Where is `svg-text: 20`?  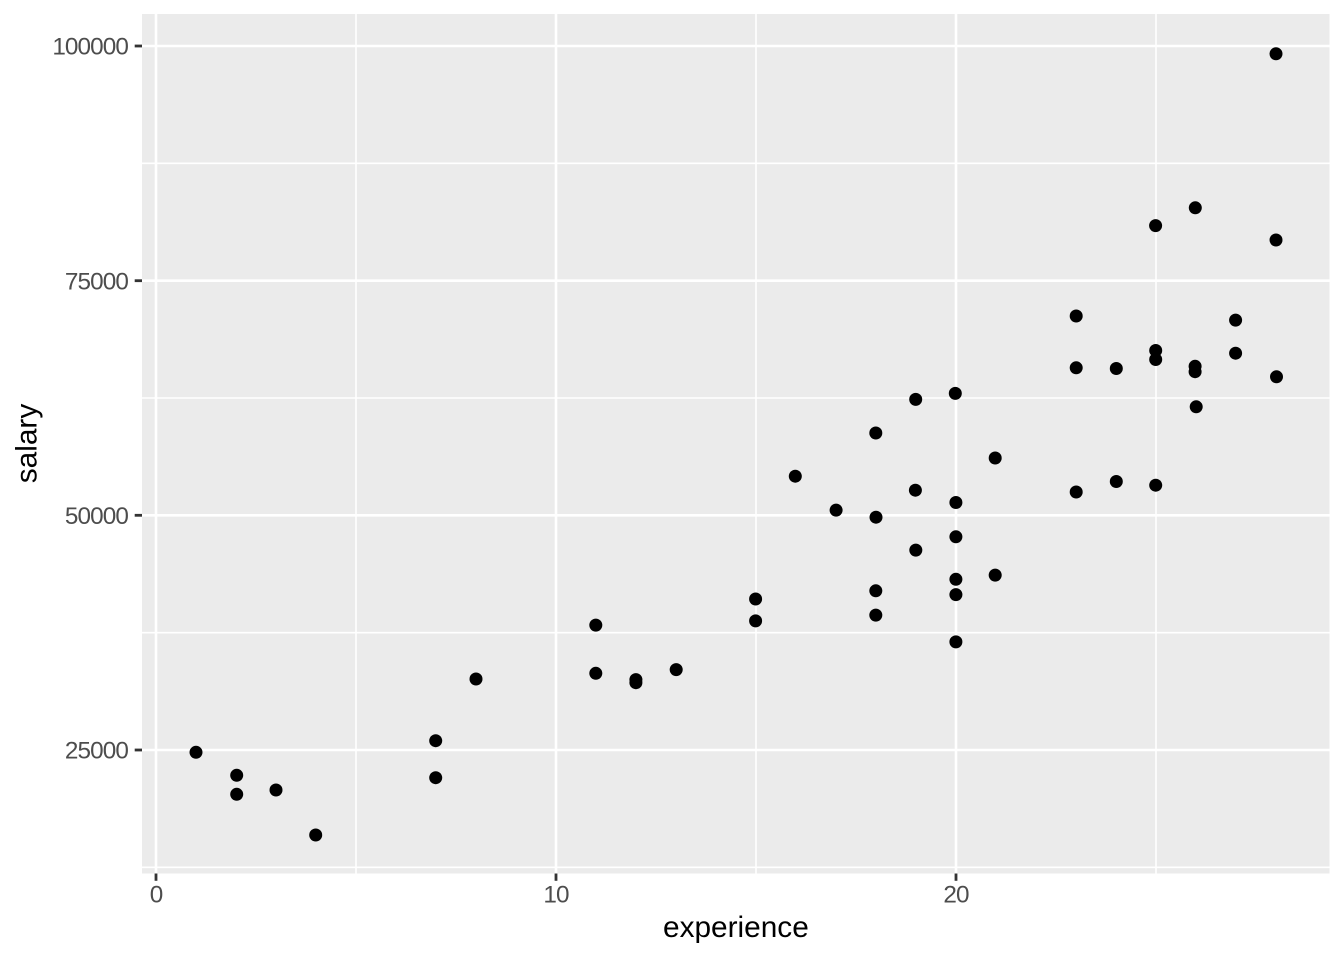
svg-text: 20 is located at coordinates (956, 895).